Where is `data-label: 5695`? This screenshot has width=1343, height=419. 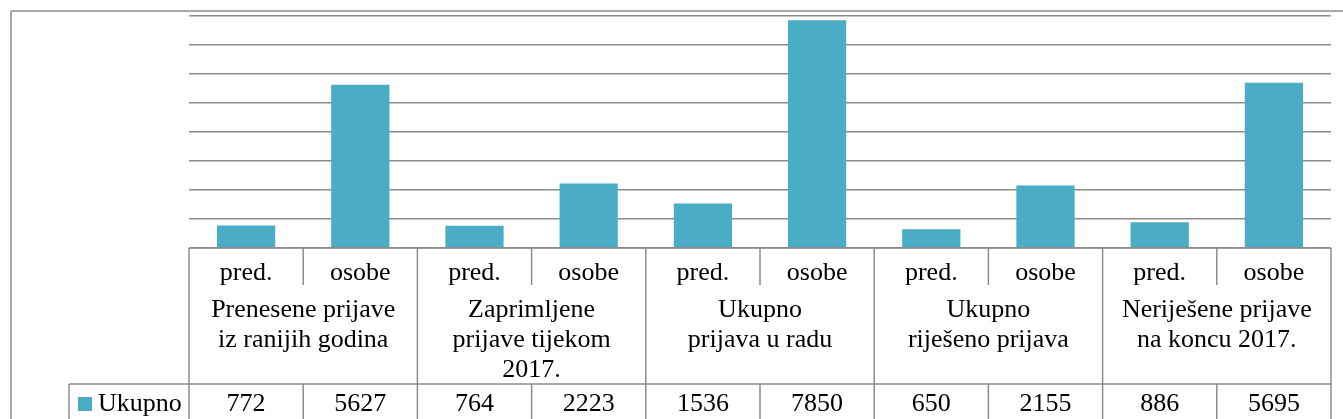
data-label: 5695 is located at coordinates (1273, 402).